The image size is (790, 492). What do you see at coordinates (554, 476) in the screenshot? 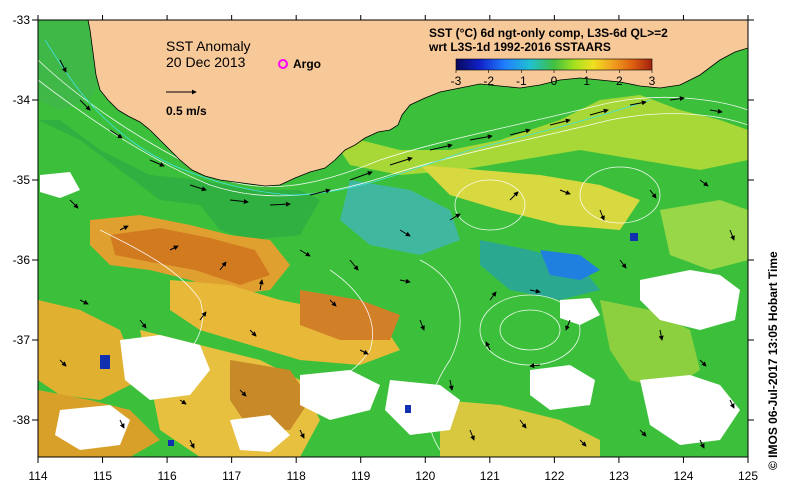
I see `x-tick-label: 122` at bounding box center [554, 476].